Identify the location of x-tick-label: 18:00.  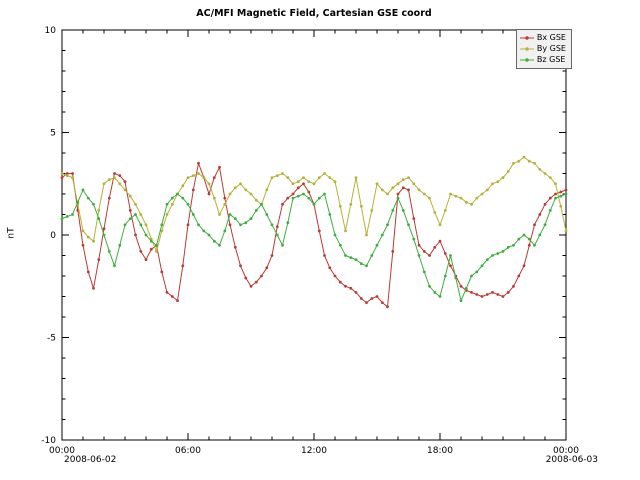
(440, 451).